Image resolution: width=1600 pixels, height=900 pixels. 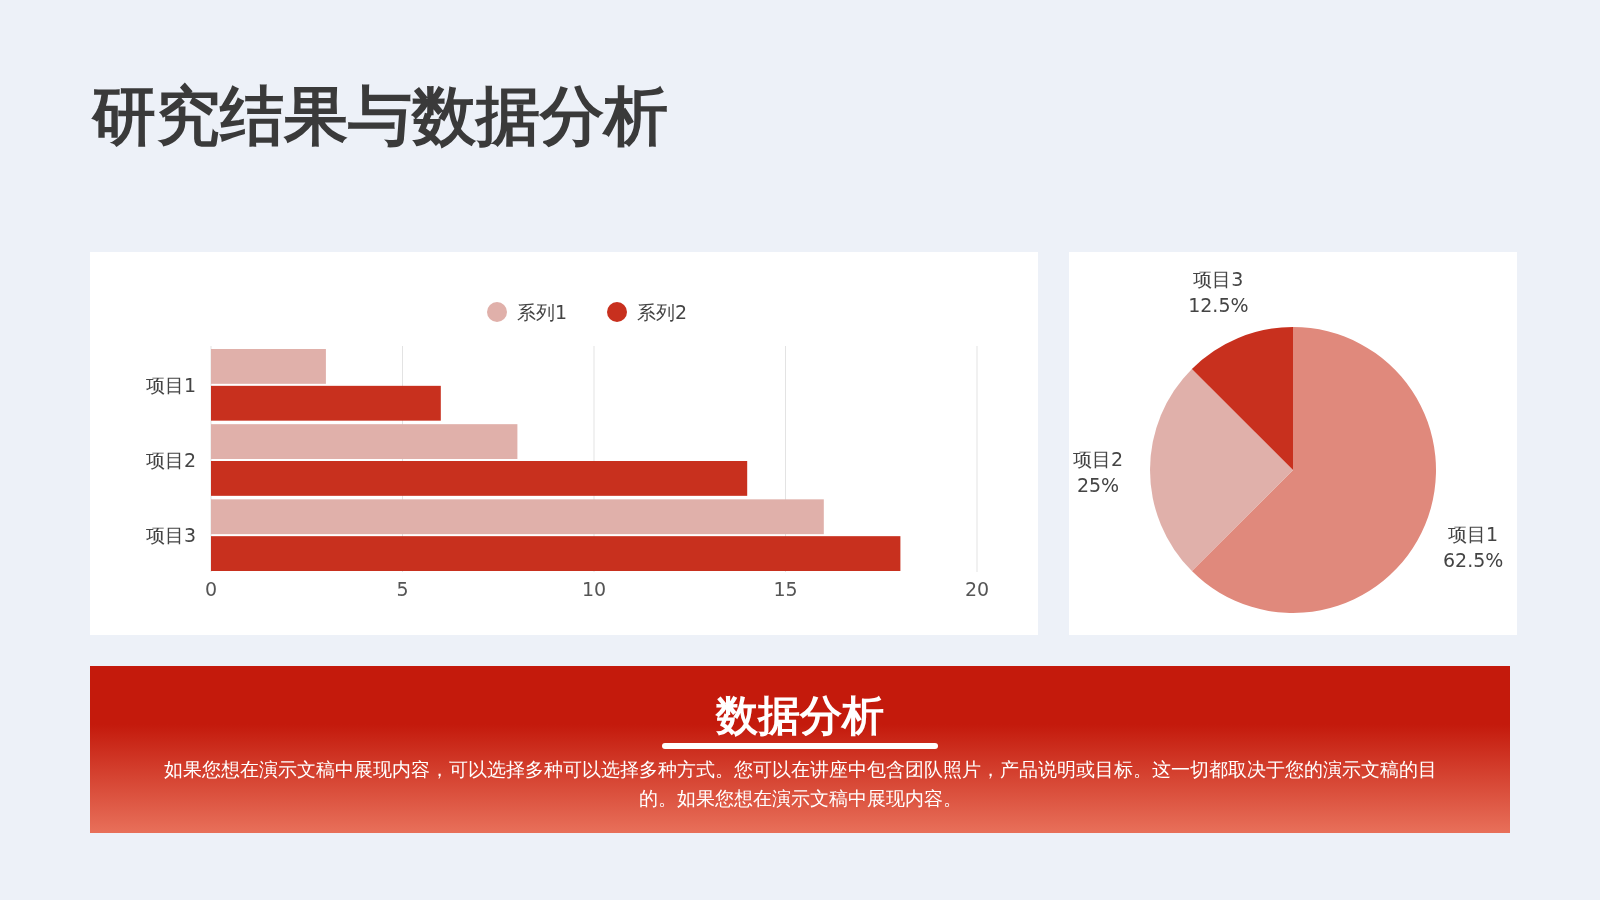 I want to click on slice-label: 项目2, so click(x=1098, y=459).